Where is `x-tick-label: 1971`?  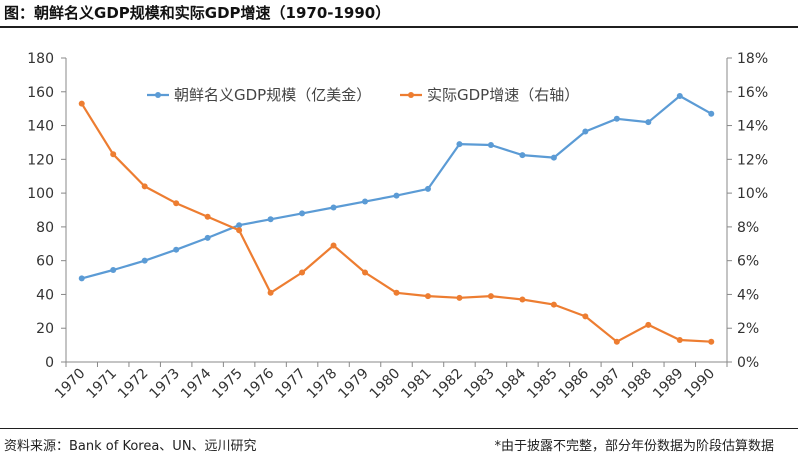 x-tick-label: 1971 is located at coordinates (102, 384).